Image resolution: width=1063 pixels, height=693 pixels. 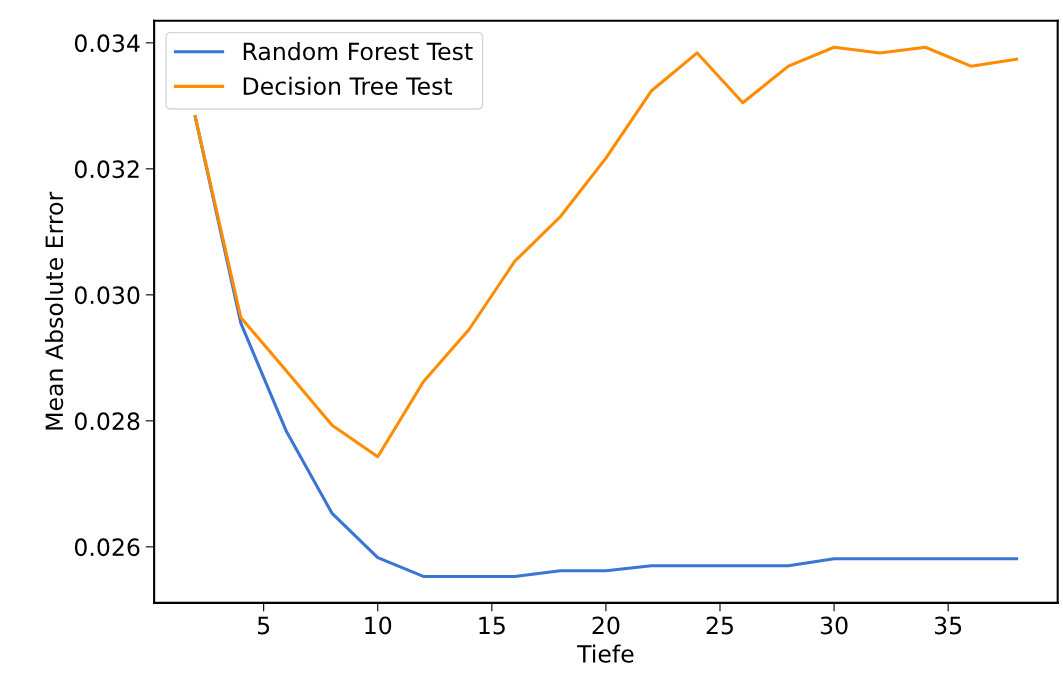 I want to click on y-tick-label: 0.026, so click(x=107, y=547).